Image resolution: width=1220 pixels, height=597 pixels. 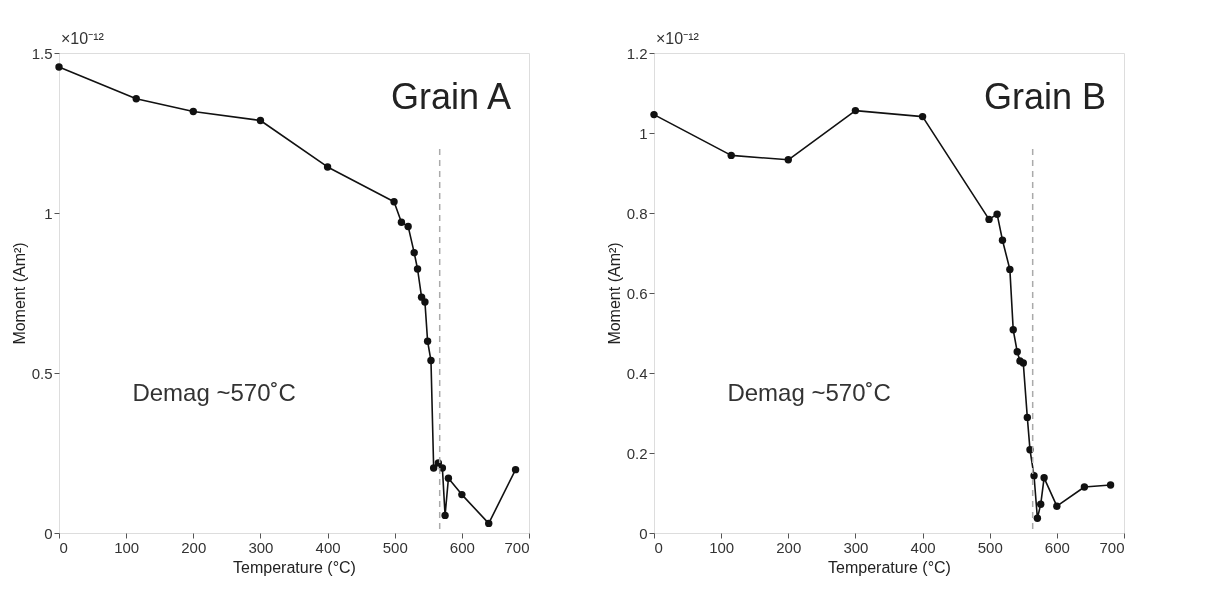 I want to click on y-tick-label: 0.6, so click(x=637, y=293).